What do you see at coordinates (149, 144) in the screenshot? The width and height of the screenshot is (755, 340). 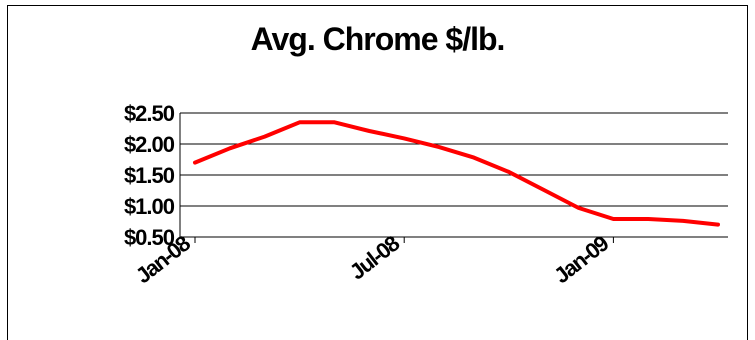 I see `y-tick-label: $2.00` at bounding box center [149, 144].